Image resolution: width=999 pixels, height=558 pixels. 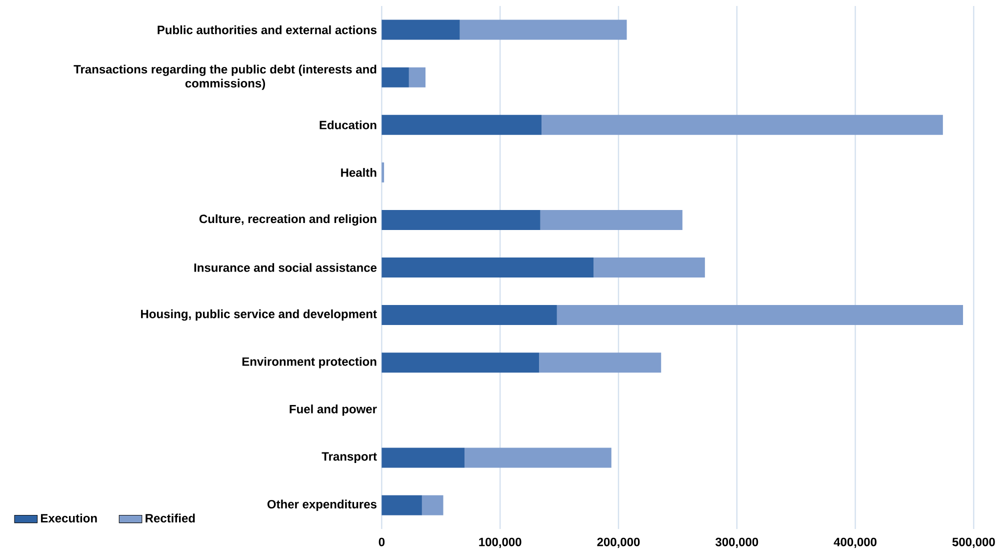 I want to click on y-tick-label: Other expenditures, so click(x=321, y=505).